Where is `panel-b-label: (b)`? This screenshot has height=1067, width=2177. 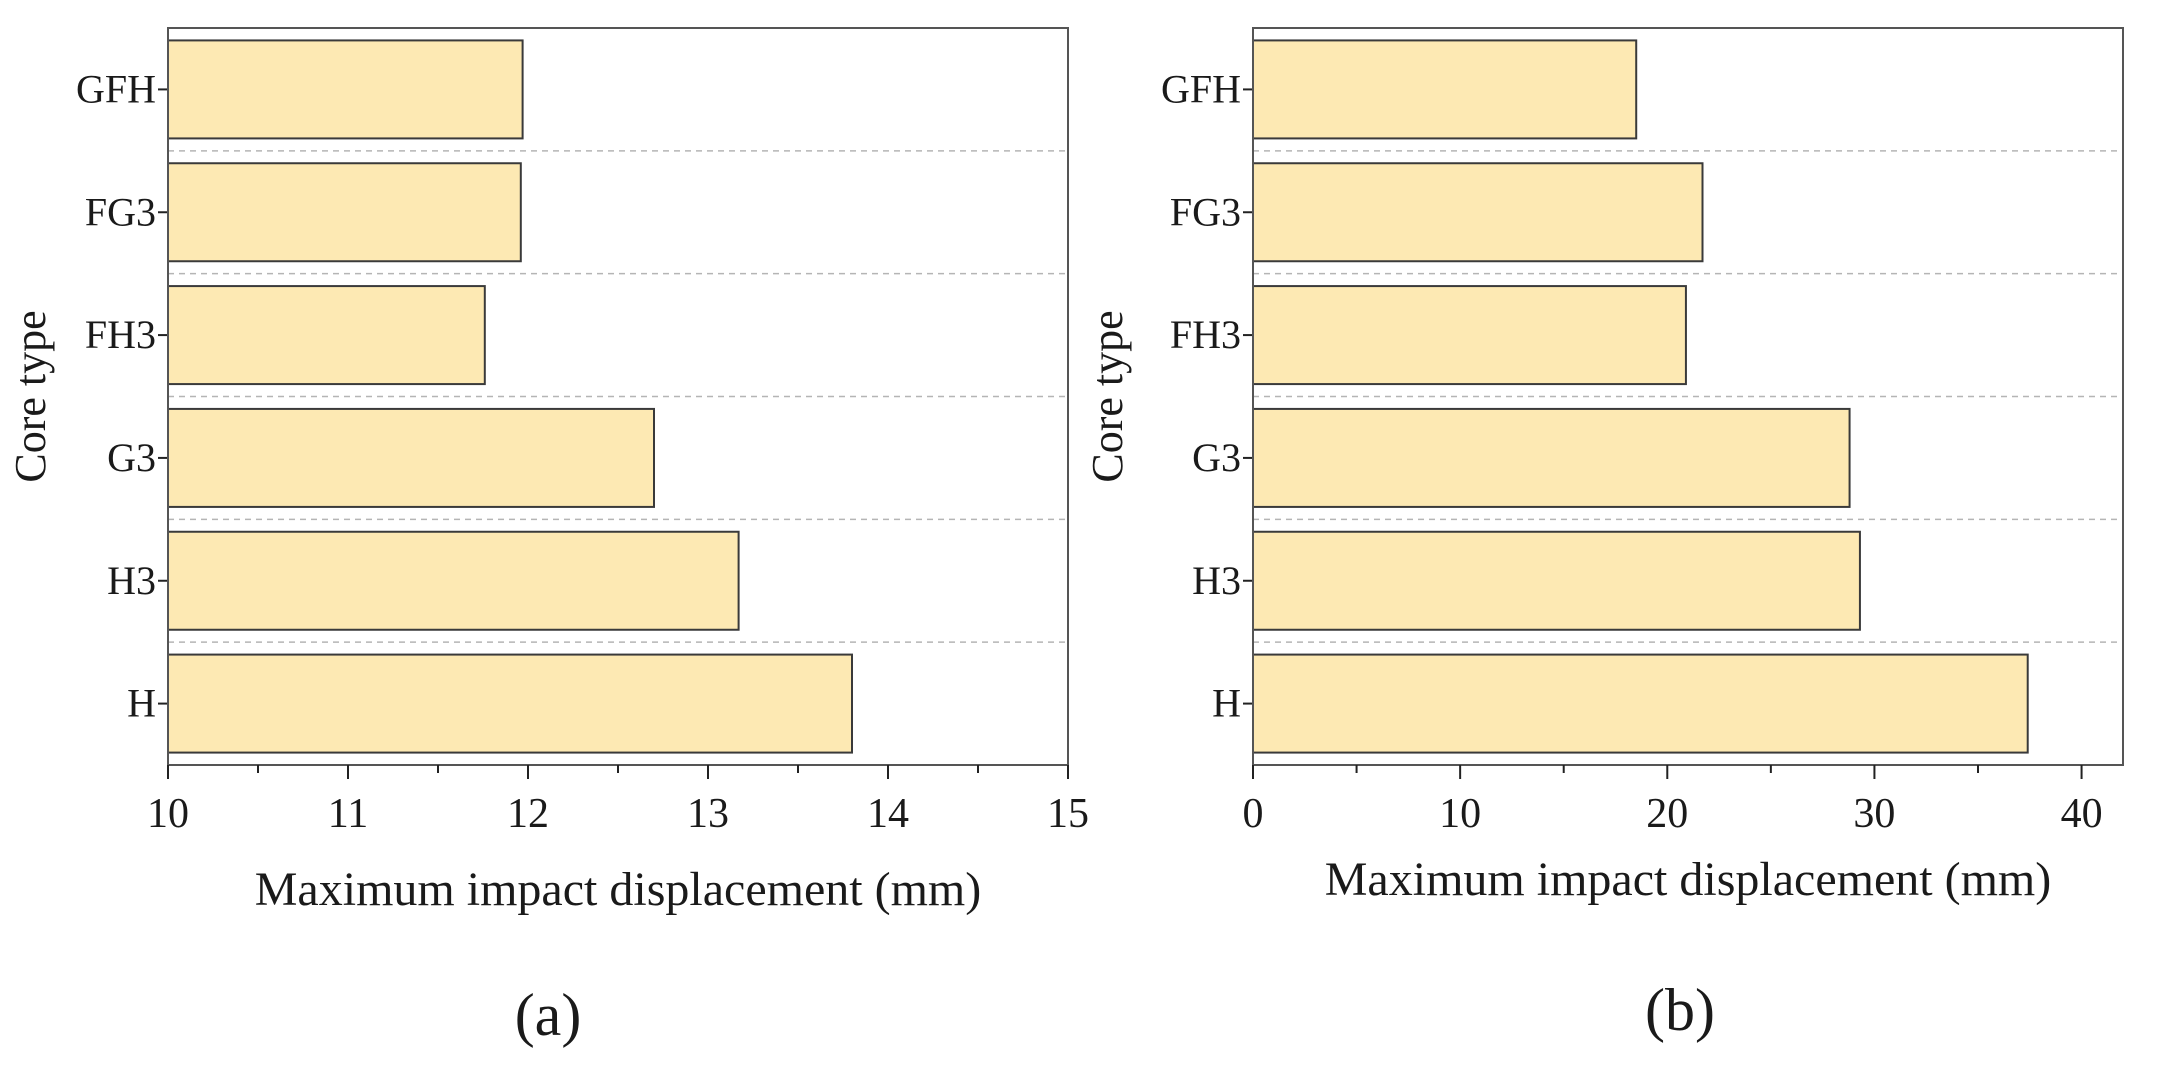 panel-b-label: (b) is located at coordinates (1680, 1010).